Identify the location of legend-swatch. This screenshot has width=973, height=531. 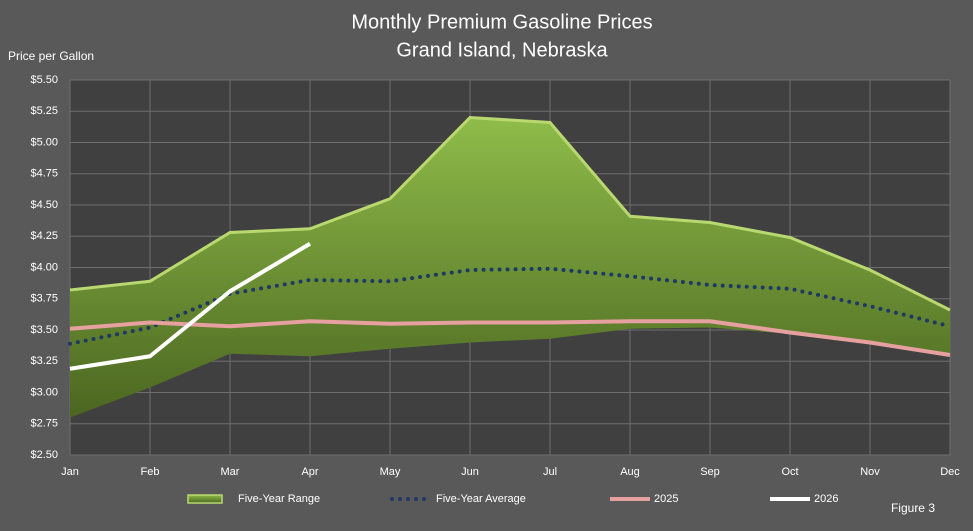
(205, 499).